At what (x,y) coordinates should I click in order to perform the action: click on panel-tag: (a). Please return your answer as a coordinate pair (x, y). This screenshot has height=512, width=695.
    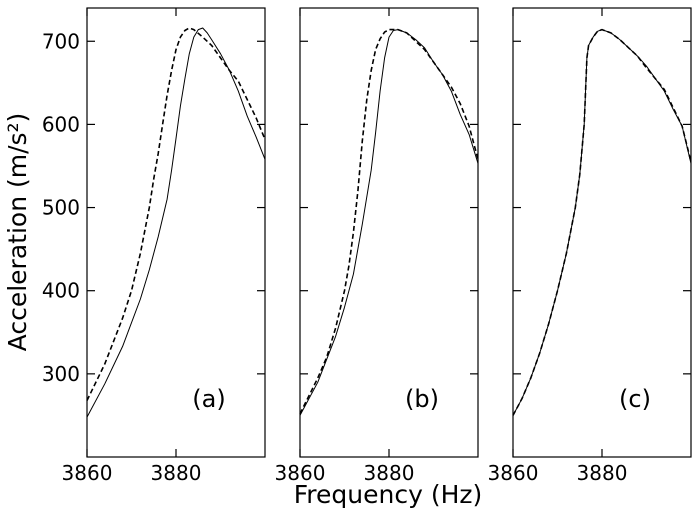
    Looking at the image, I should click on (208, 399).